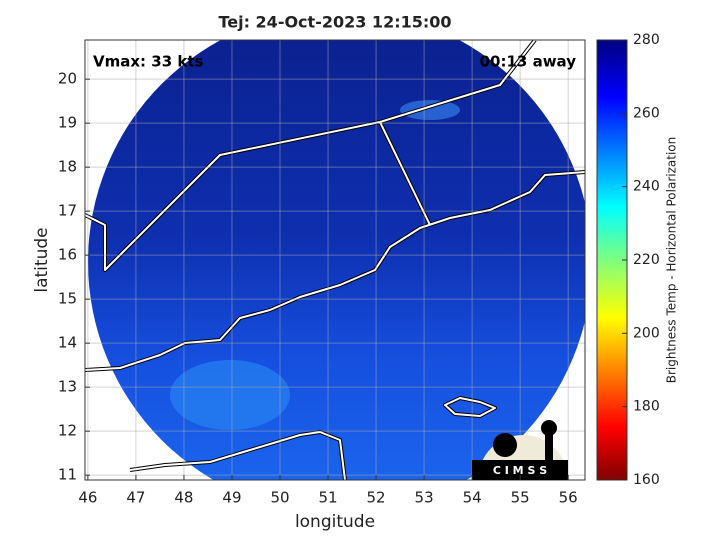 This screenshot has width=720, height=544. I want to click on colorbar-tick-label: 200, so click(646, 333).